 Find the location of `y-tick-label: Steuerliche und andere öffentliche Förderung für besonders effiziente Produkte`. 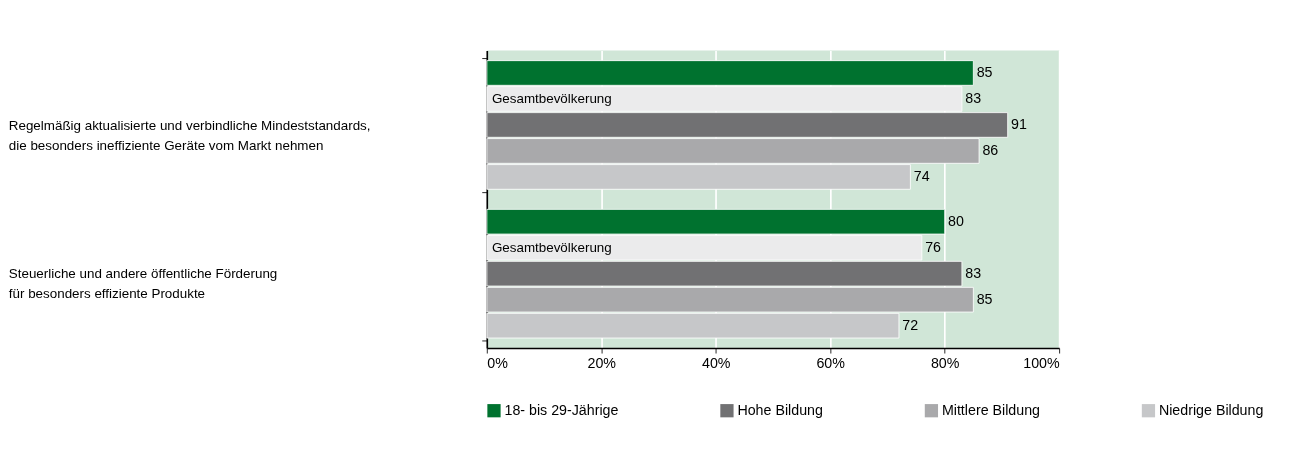

y-tick-label: Steuerliche und andere öffentliche Förderung für besonders effiziente Produkte is located at coordinates (143, 284).